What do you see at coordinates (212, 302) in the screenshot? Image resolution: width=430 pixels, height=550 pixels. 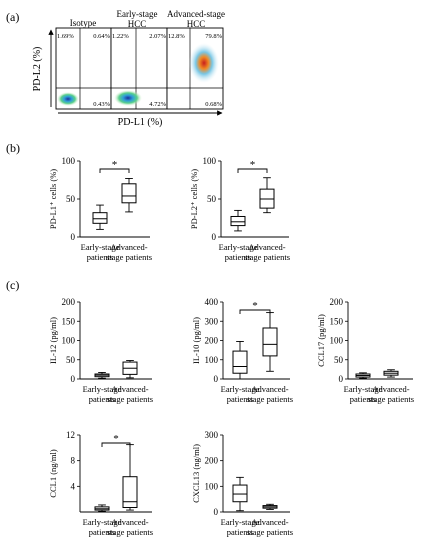 I see `y-tick-label: 400` at bounding box center [212, 302].